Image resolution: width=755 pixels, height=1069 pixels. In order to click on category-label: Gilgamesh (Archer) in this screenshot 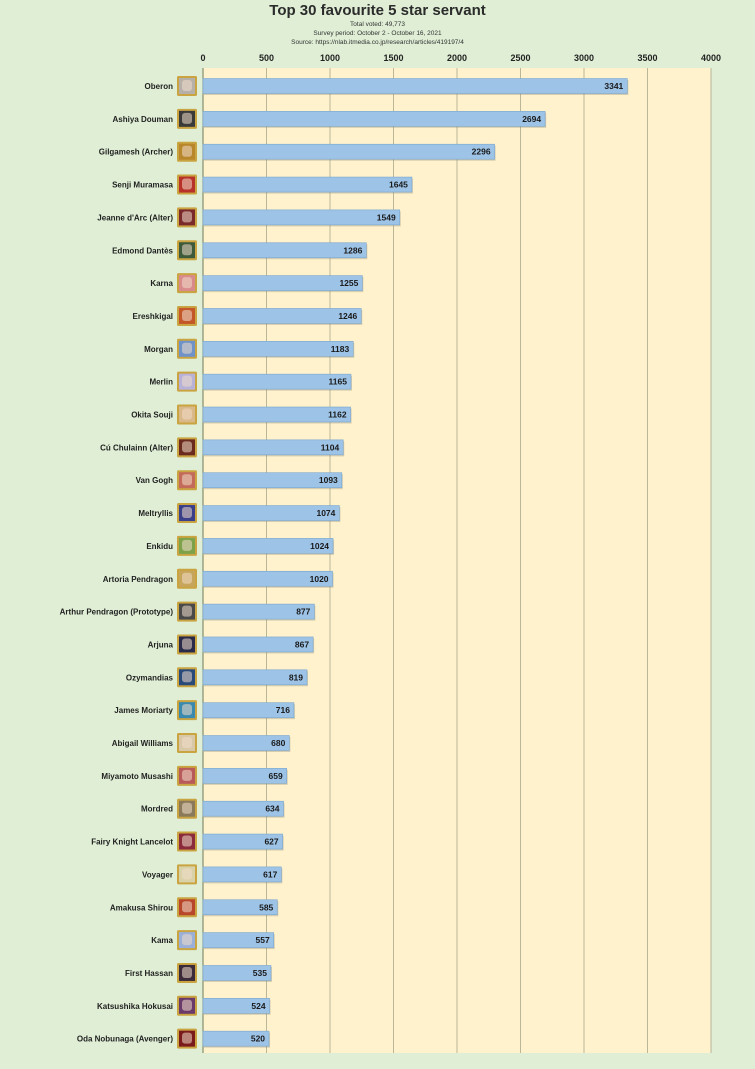, I will do `click(136, 152)`.